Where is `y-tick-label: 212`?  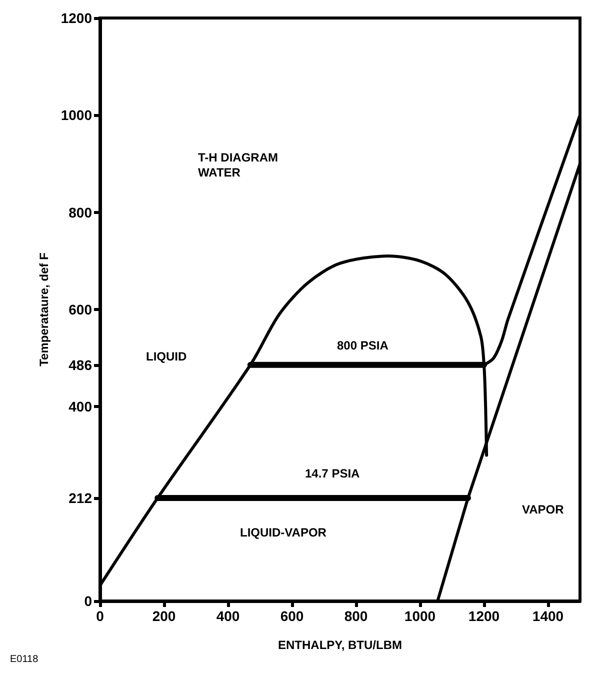
y-tick-label: 212 is located at coordinates (80, 498).